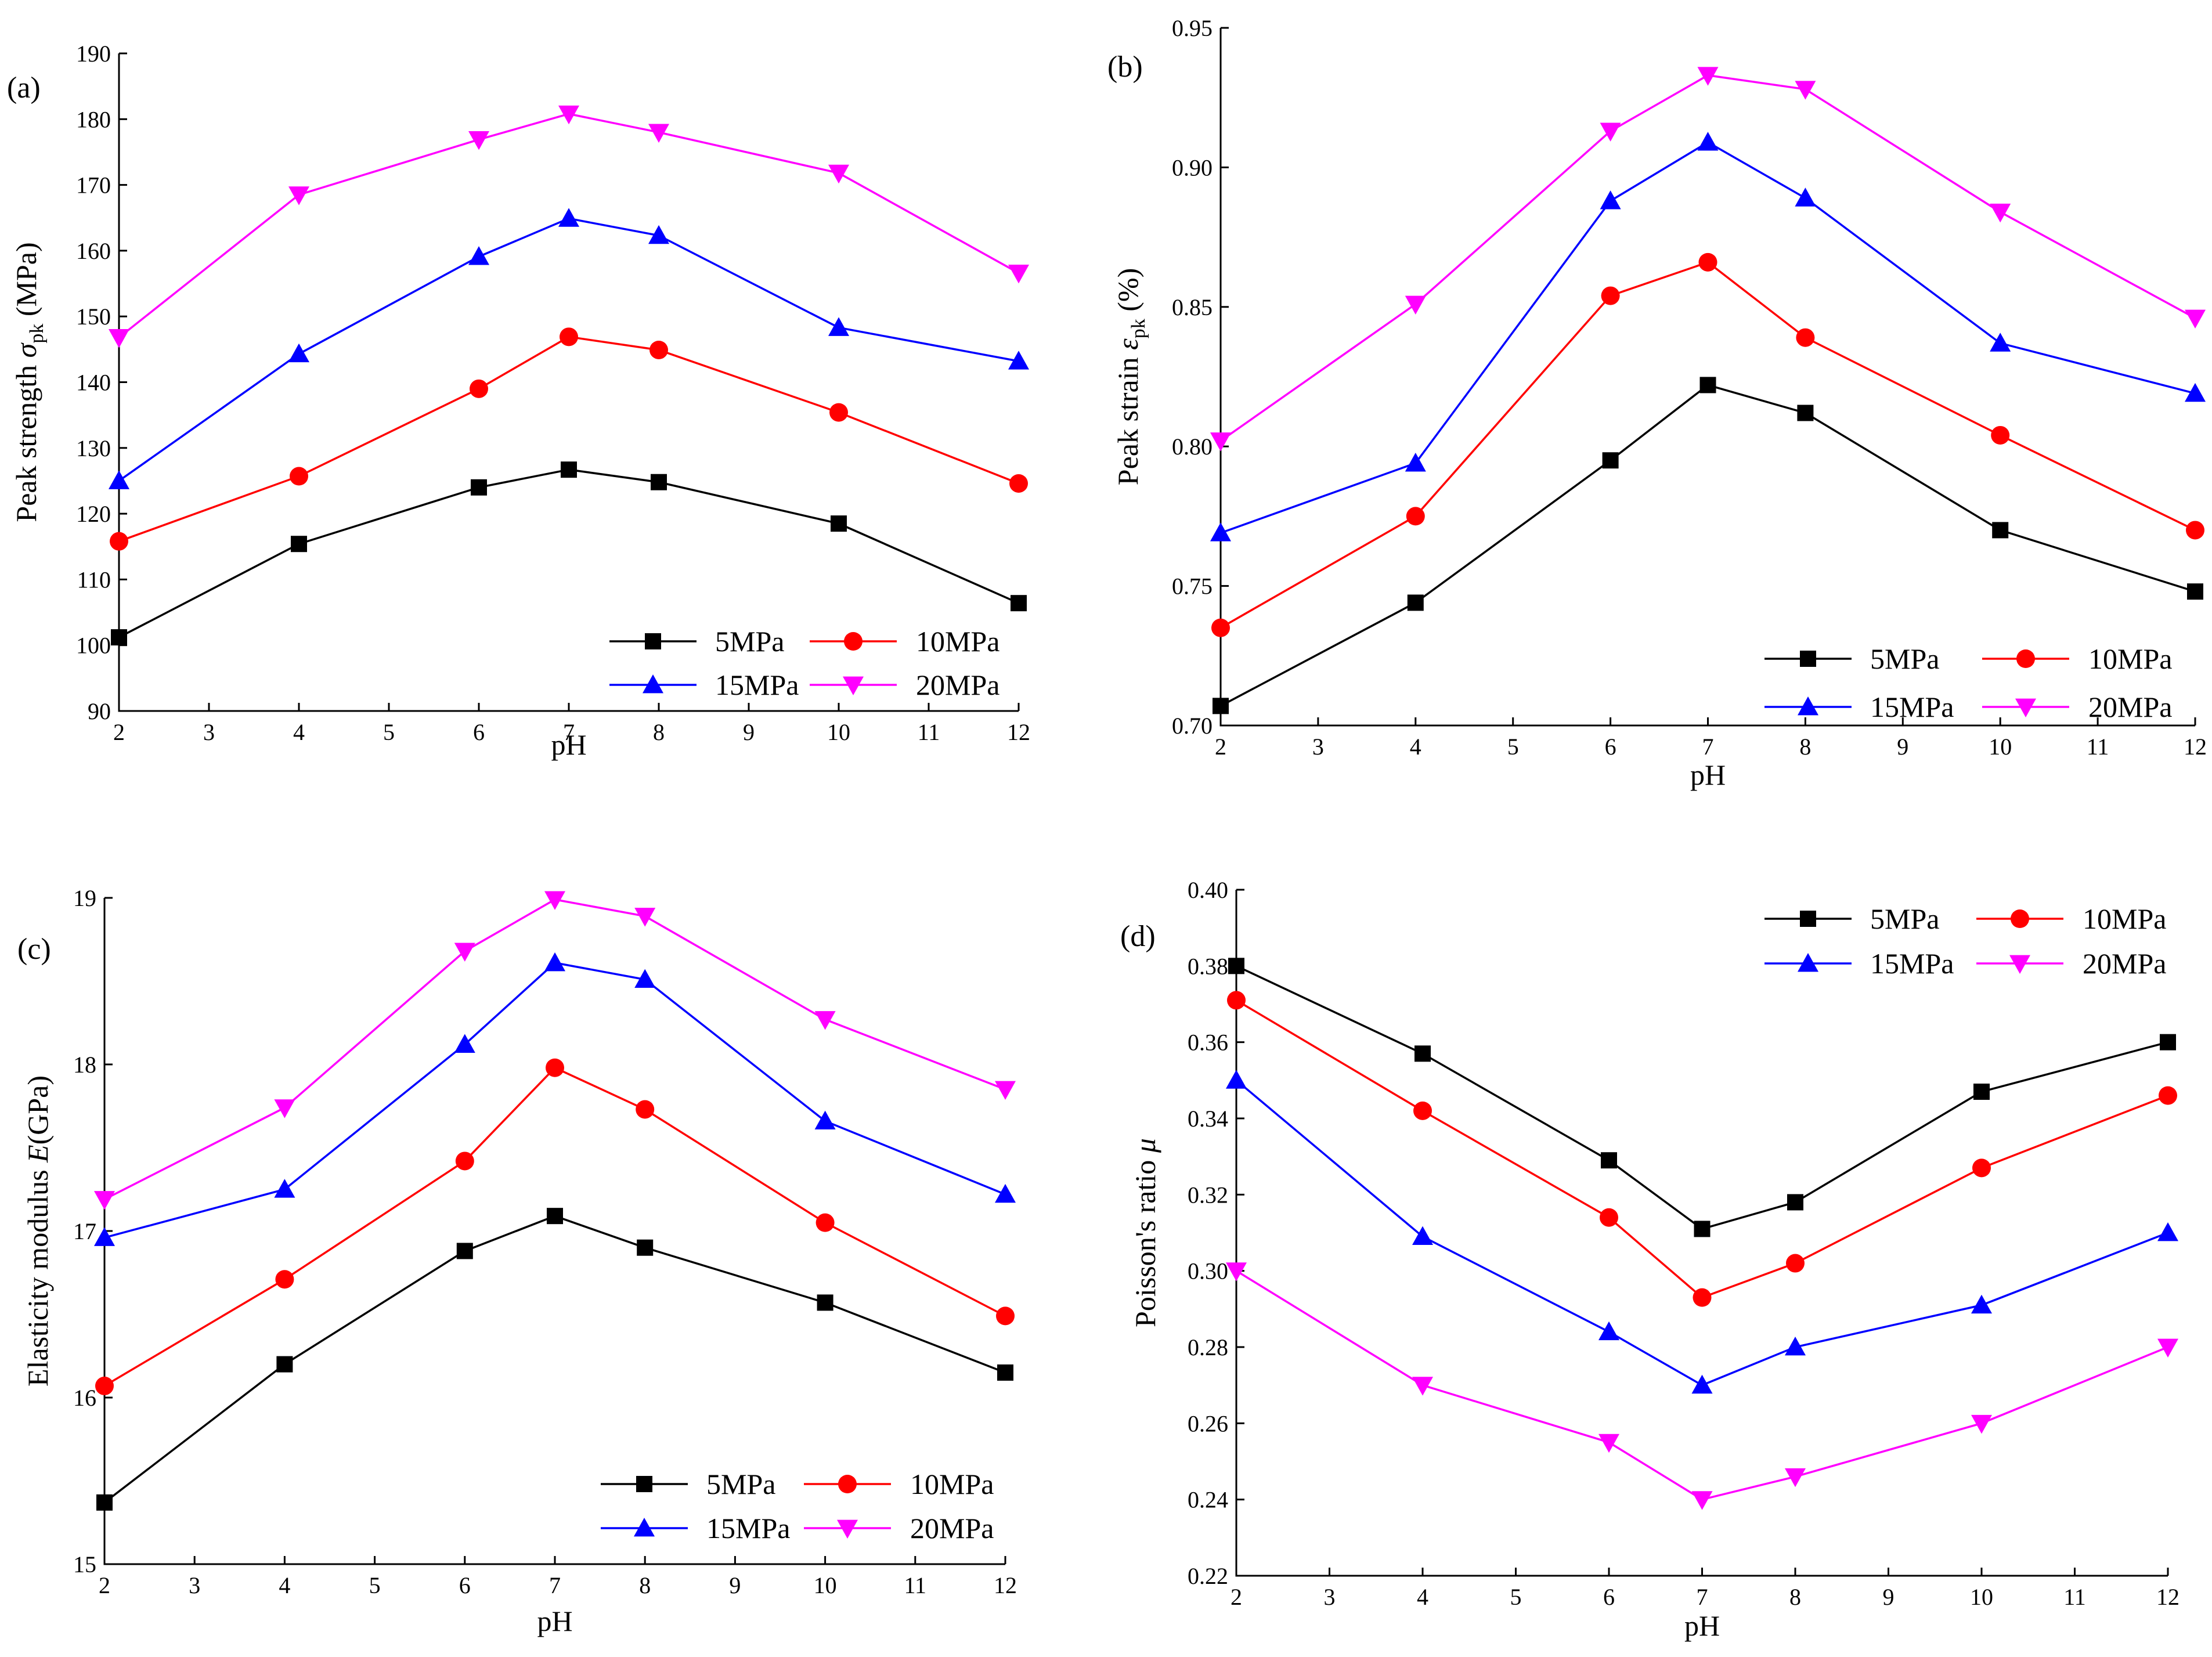 The image size is (2212, 1657). What do you see at coordinates (1208, 1423) in the screenshot?
I see `y-tick-label: 0.26` at bounding box center [1208, 1423].